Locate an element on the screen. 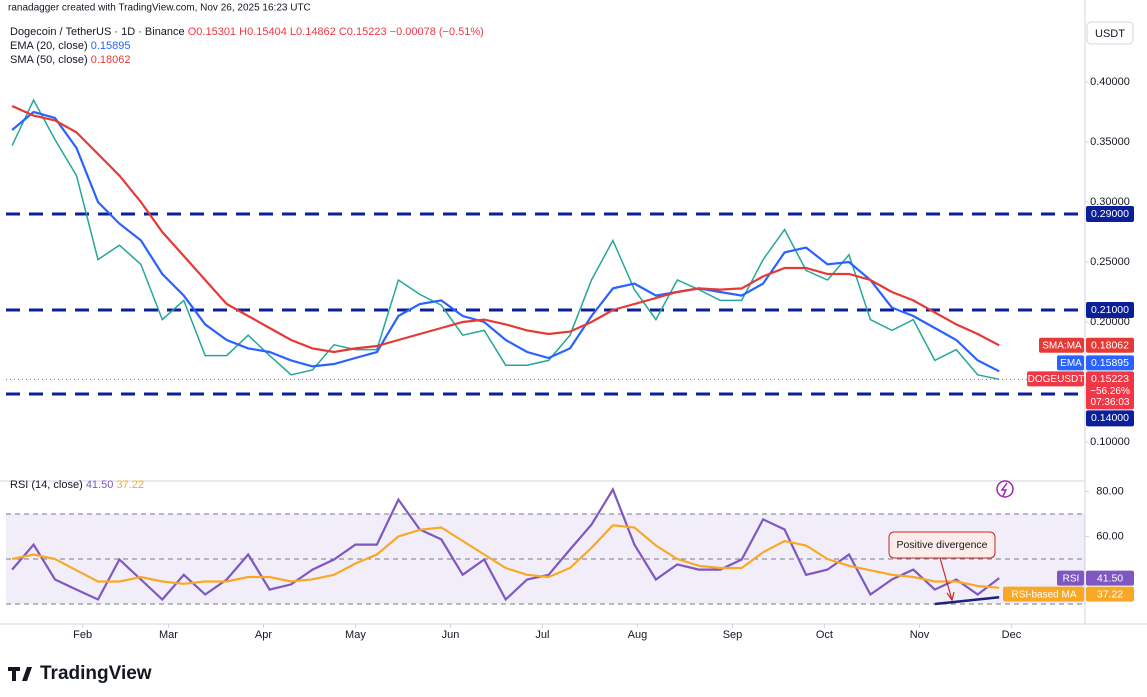 This screenshot has width=1147, height=697. ohlc-change: −0.00078 (−0.51%) is located at coordinates (437, 32).